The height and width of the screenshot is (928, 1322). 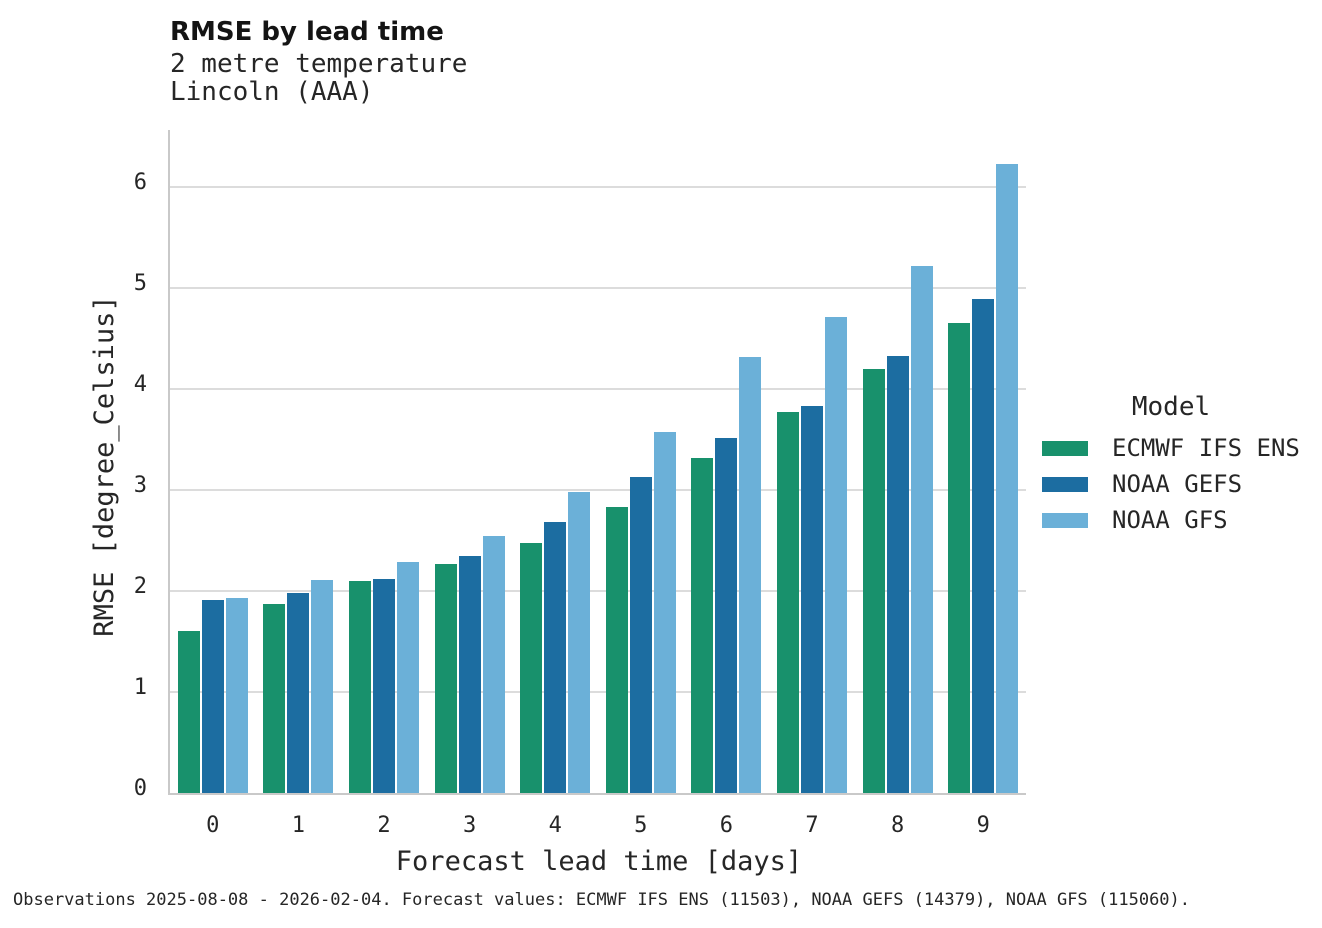 I want to click on y-tick-label: 6, so click(x=140, y=182).